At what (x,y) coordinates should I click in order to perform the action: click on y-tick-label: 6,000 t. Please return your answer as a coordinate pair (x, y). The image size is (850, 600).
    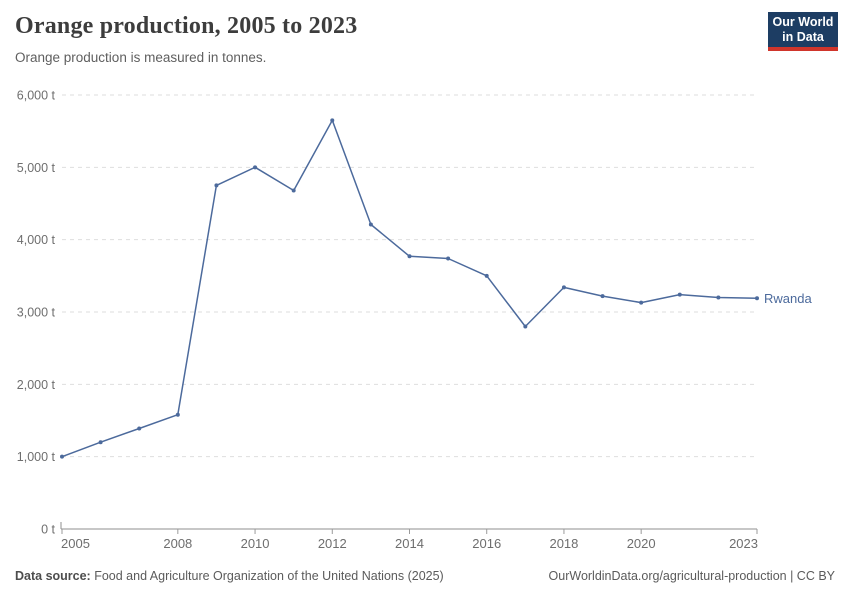
    Looking at the image, I should click on (36, 96).